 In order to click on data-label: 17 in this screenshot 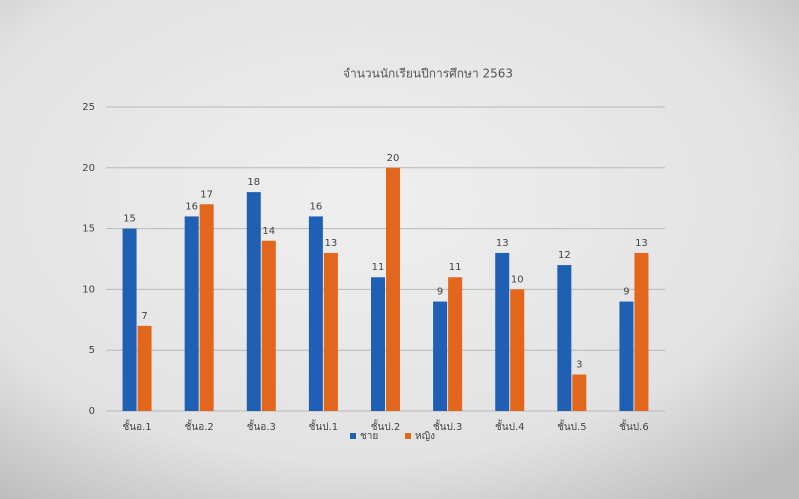, I will do `click(206, 194)`.